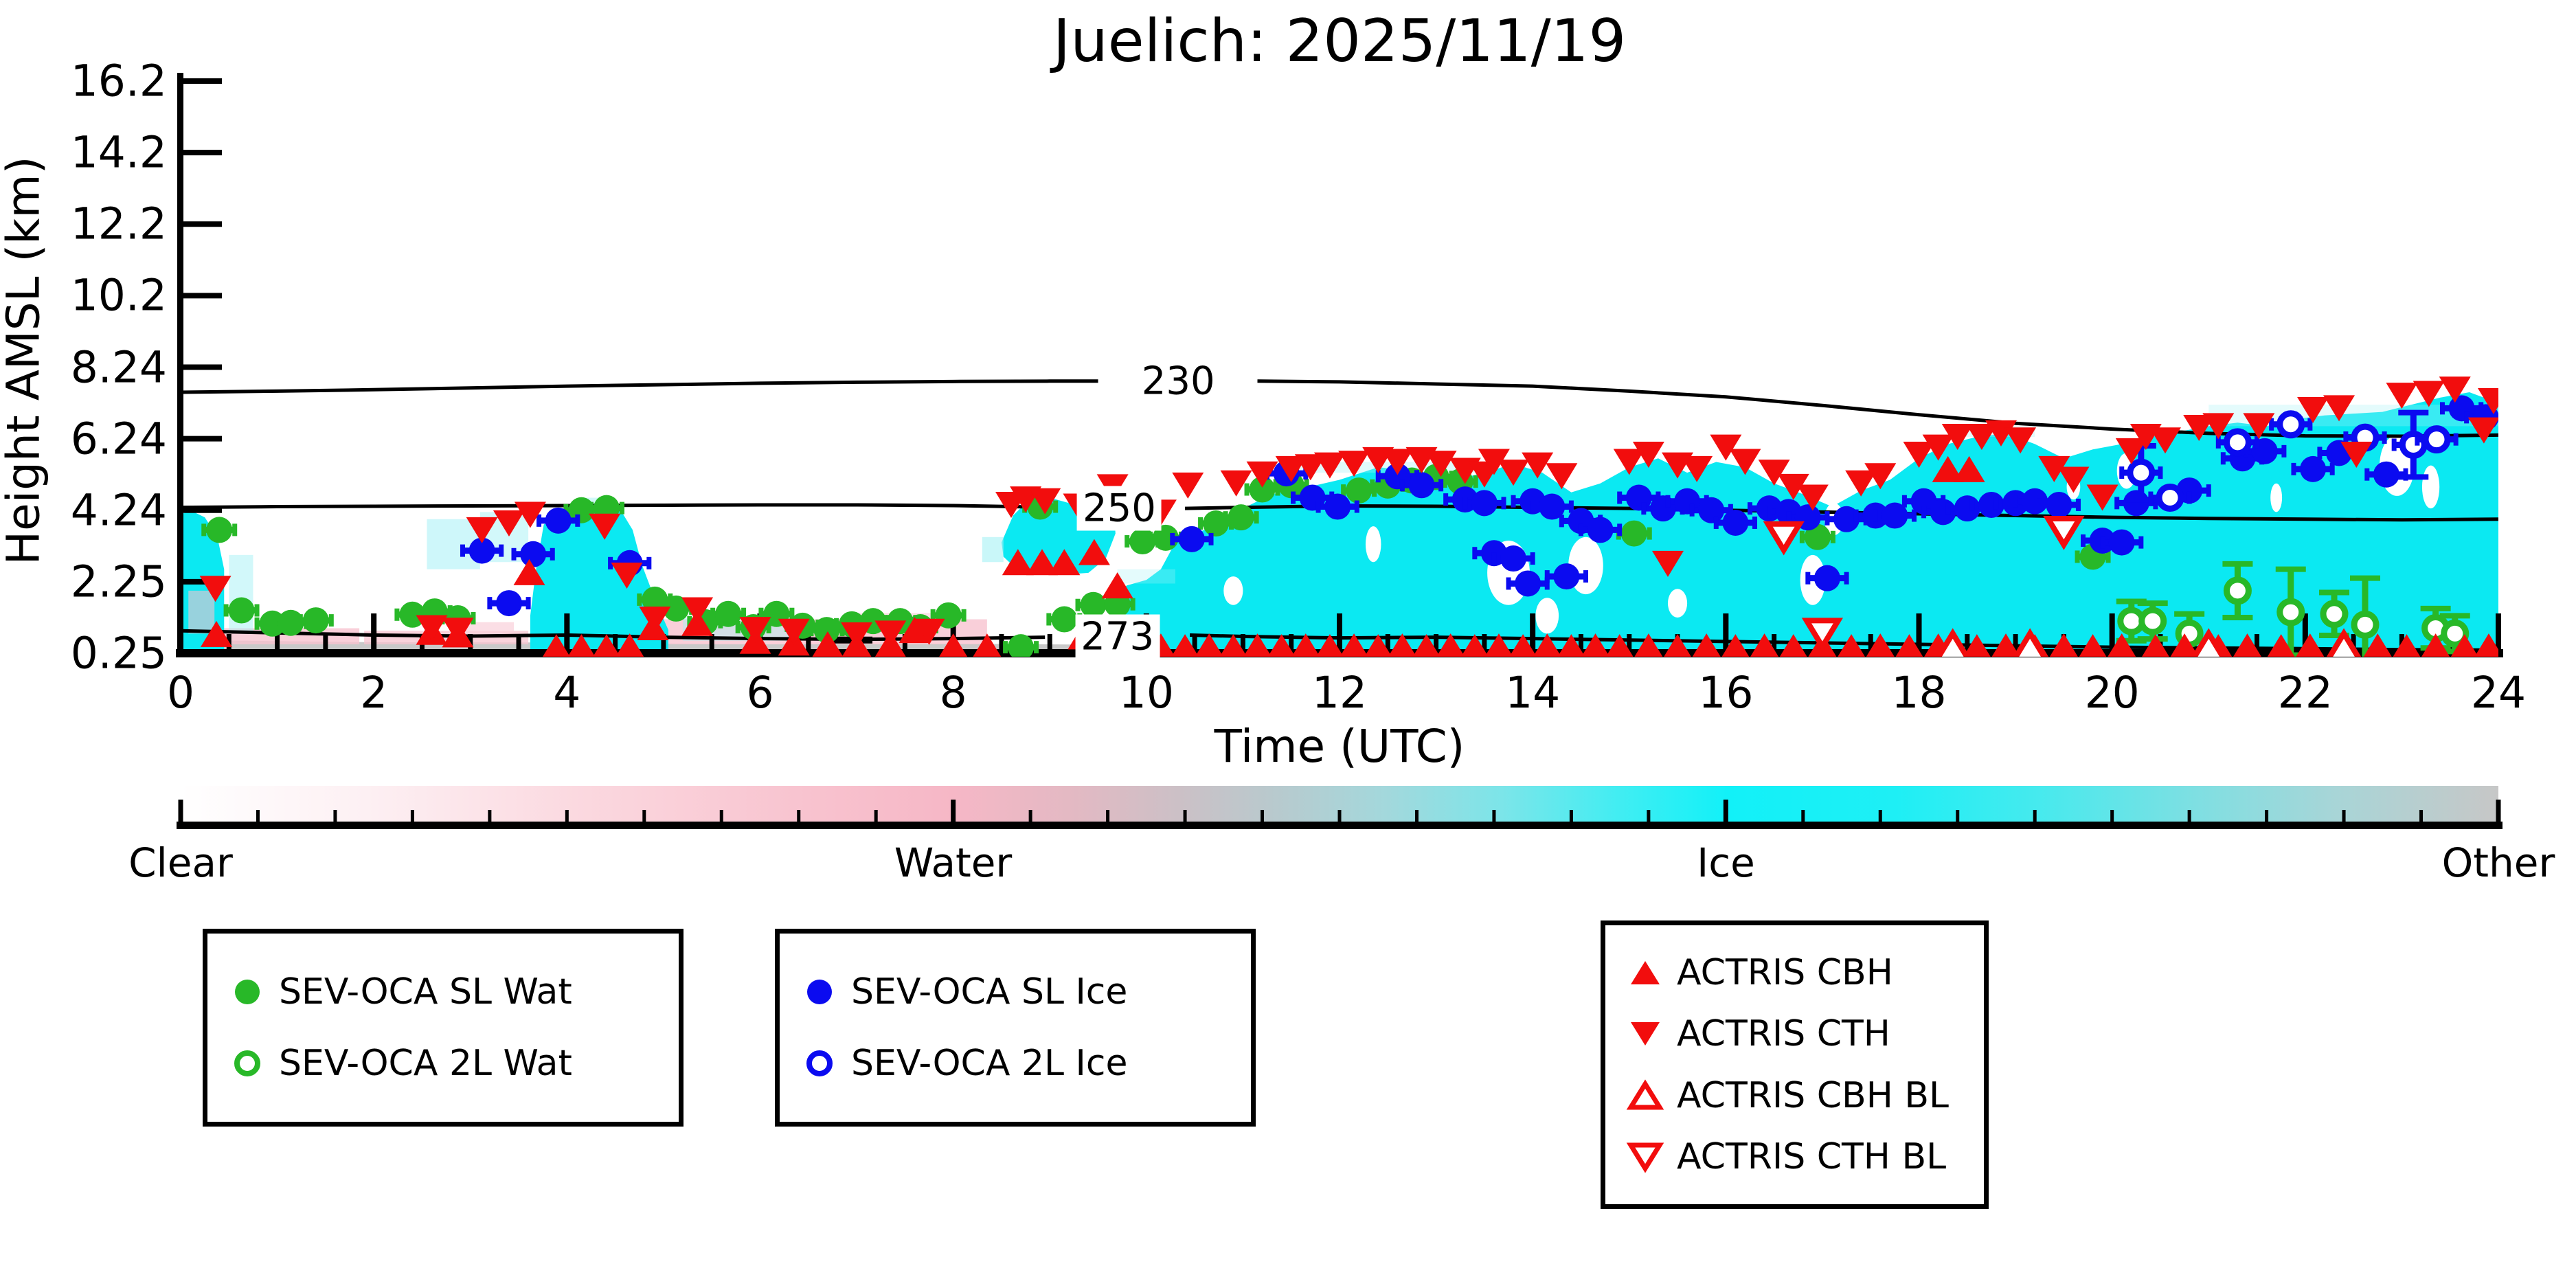  What do you see at coordinates (1339, 807) in the screenshot?
I see `colorbar` at bounding box center [1339, 807].